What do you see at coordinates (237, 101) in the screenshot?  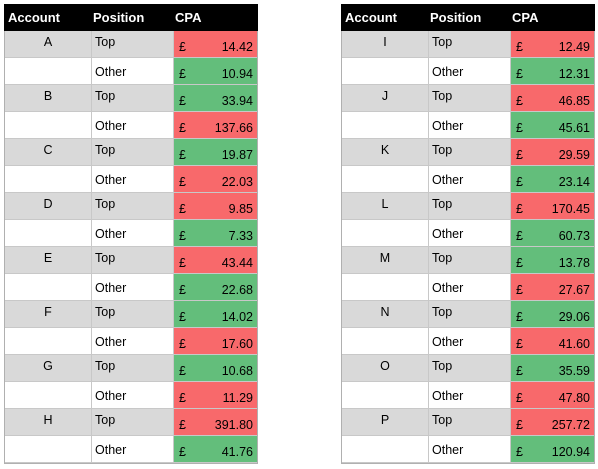 I see `cpa-value: 33.94` at bounding box center [237, 101].